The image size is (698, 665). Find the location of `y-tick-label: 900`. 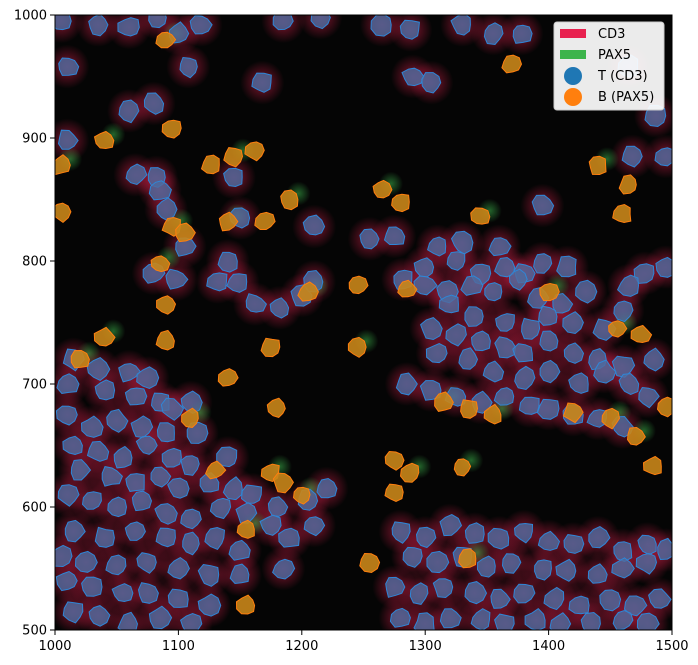

y-tick-label: 900 is located at coordinates (34, 139).